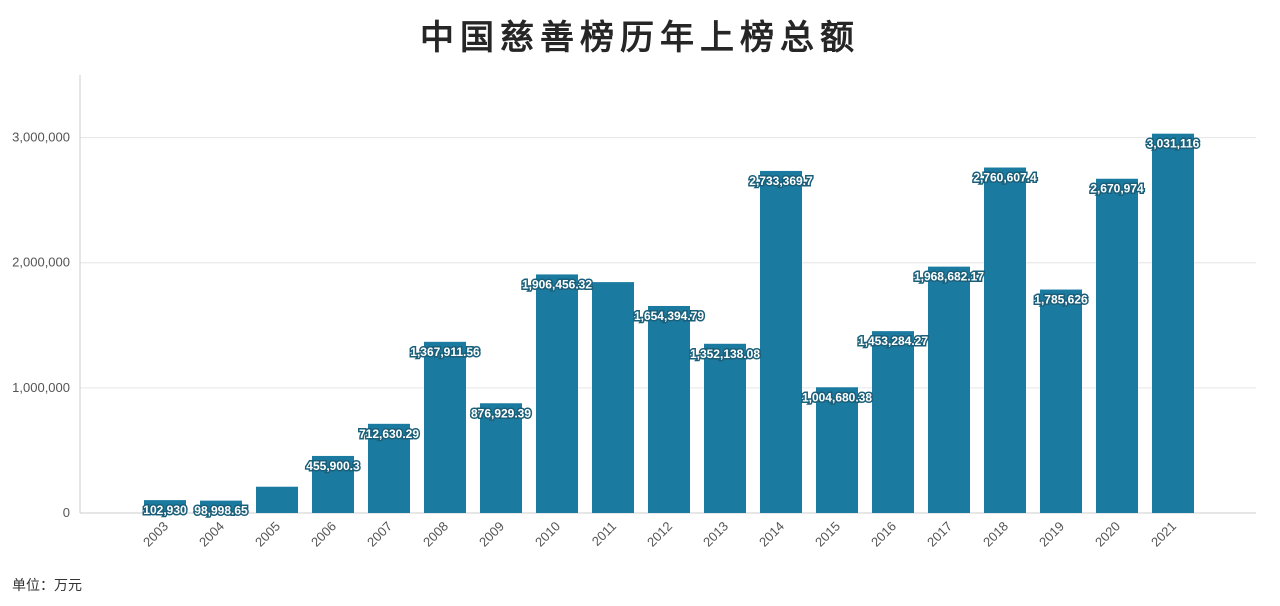 This screenshot has width=1280, height=606. What do you see at coordinates (1117, 189) in the screenshot?
I see `data-label-2020: 2,670,974` at bounding box center [1117, 189].